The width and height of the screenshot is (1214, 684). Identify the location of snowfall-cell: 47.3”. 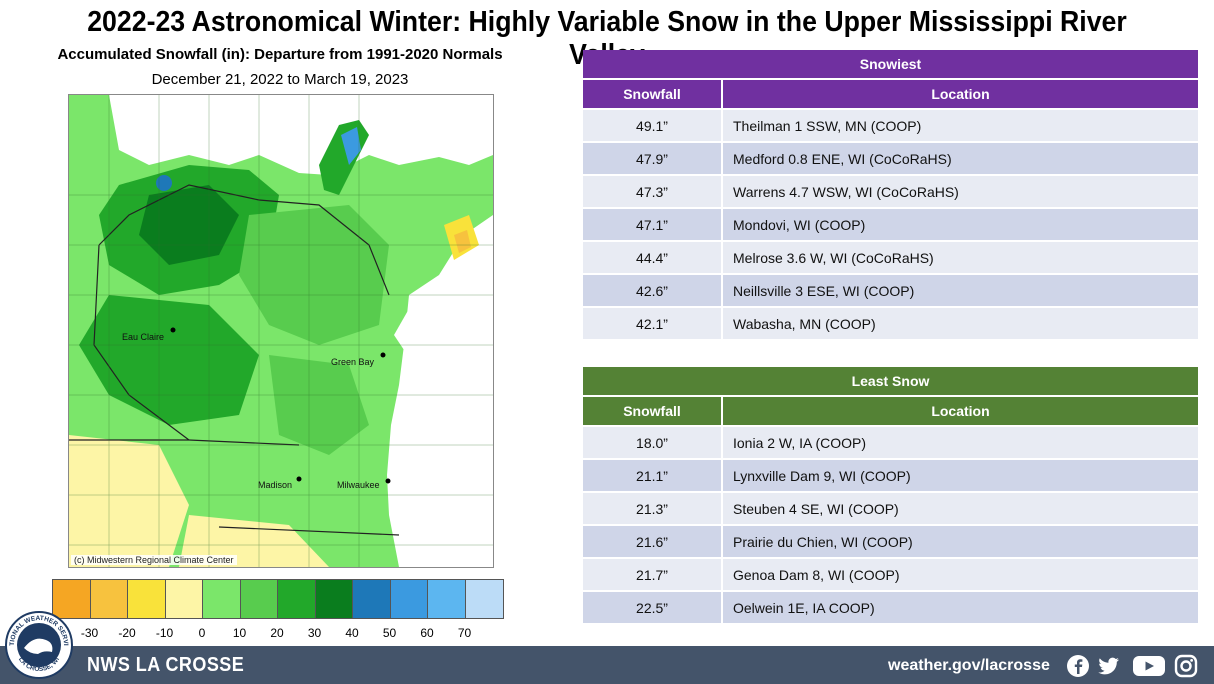
(652, 191).